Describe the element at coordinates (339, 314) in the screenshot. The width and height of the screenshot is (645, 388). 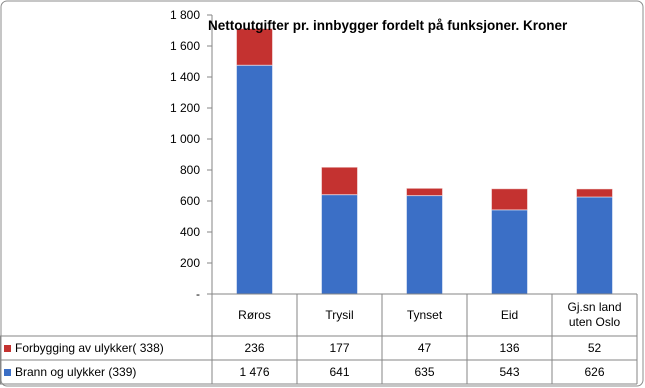
I see `category-label: Trysil` at that location.